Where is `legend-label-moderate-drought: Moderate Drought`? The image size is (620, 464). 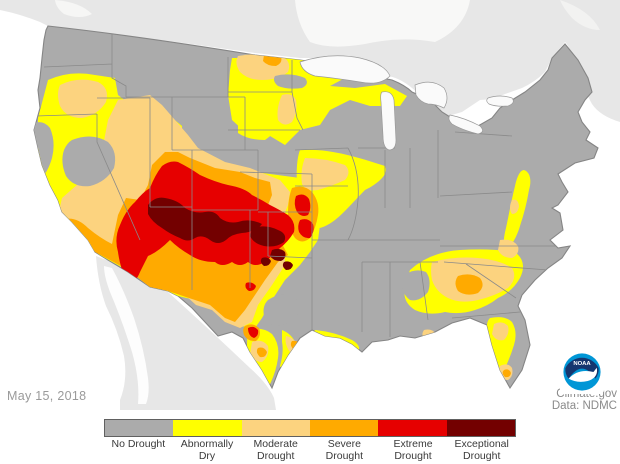
legend-label-moderate-drought: Moderate Drought is located at coordinates (275, 450).